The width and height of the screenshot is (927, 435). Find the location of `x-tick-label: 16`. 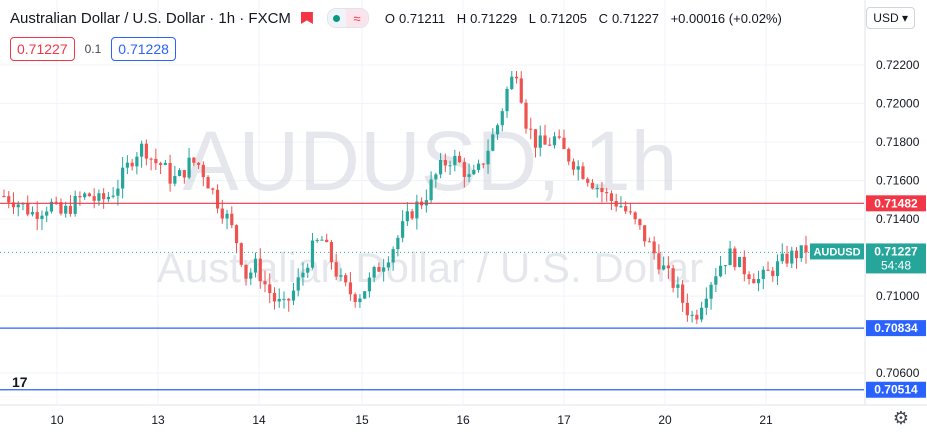

x-tick-label: 16 is located at coordinates (463, 420).